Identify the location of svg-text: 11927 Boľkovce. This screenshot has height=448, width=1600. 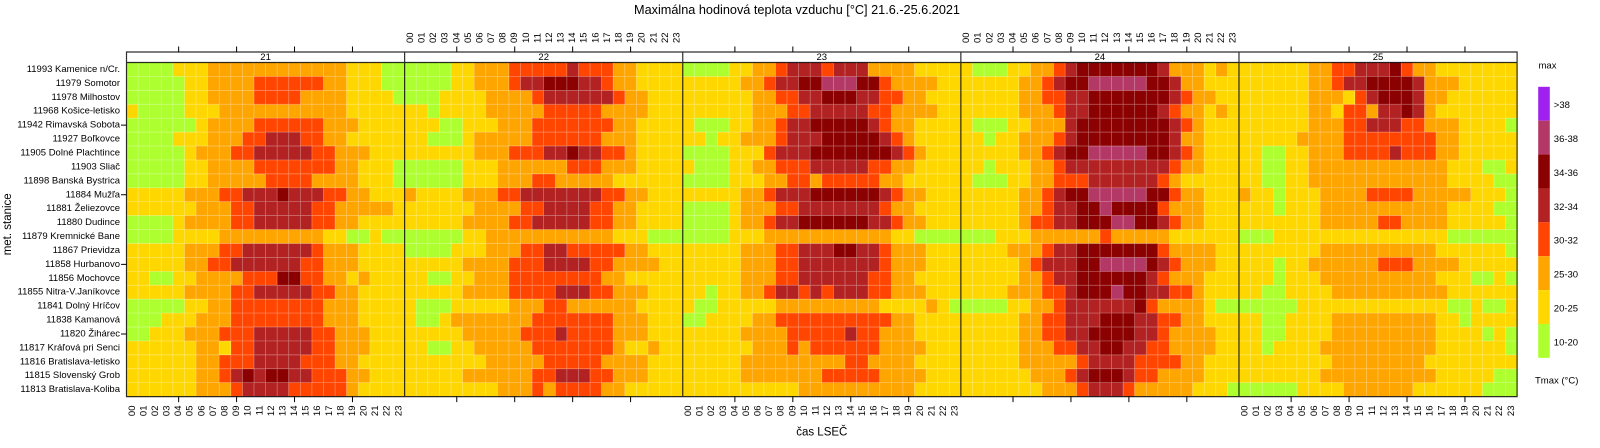
(86, 139).